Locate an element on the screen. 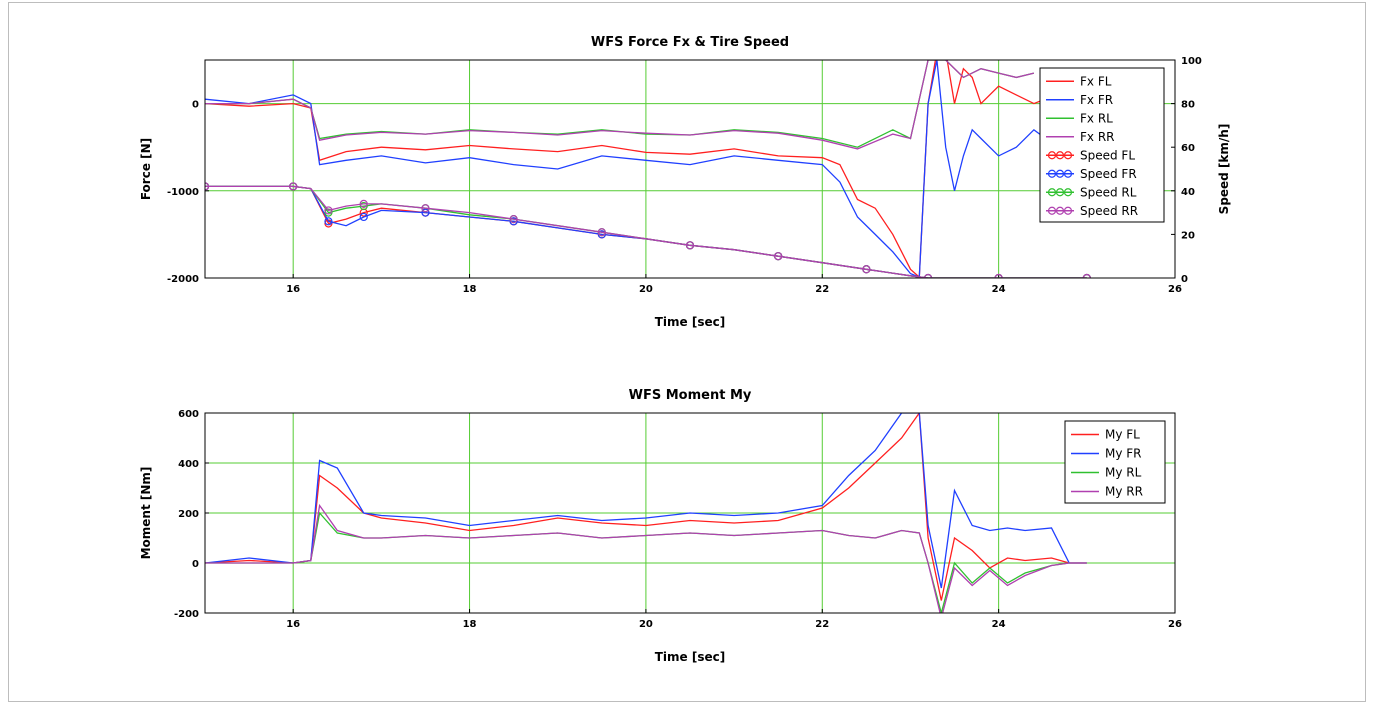  y-tick-label: -200 is located at coordinates (186, 614).